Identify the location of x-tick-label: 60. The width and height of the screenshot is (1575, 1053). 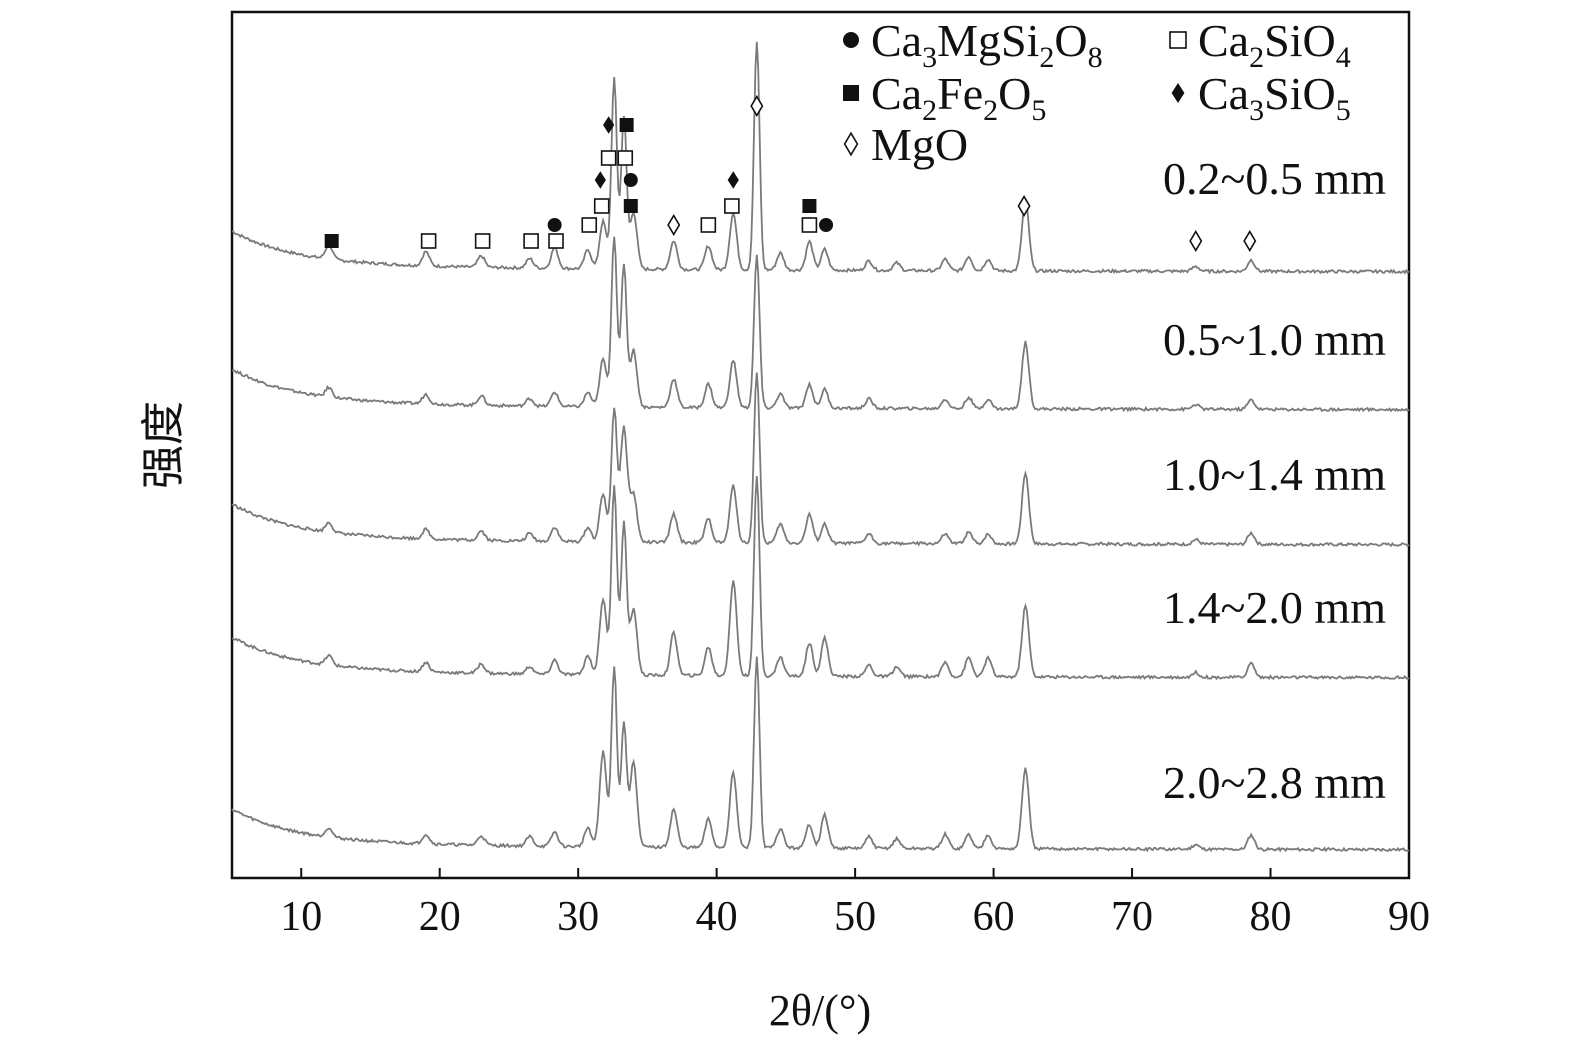
(994, 917).